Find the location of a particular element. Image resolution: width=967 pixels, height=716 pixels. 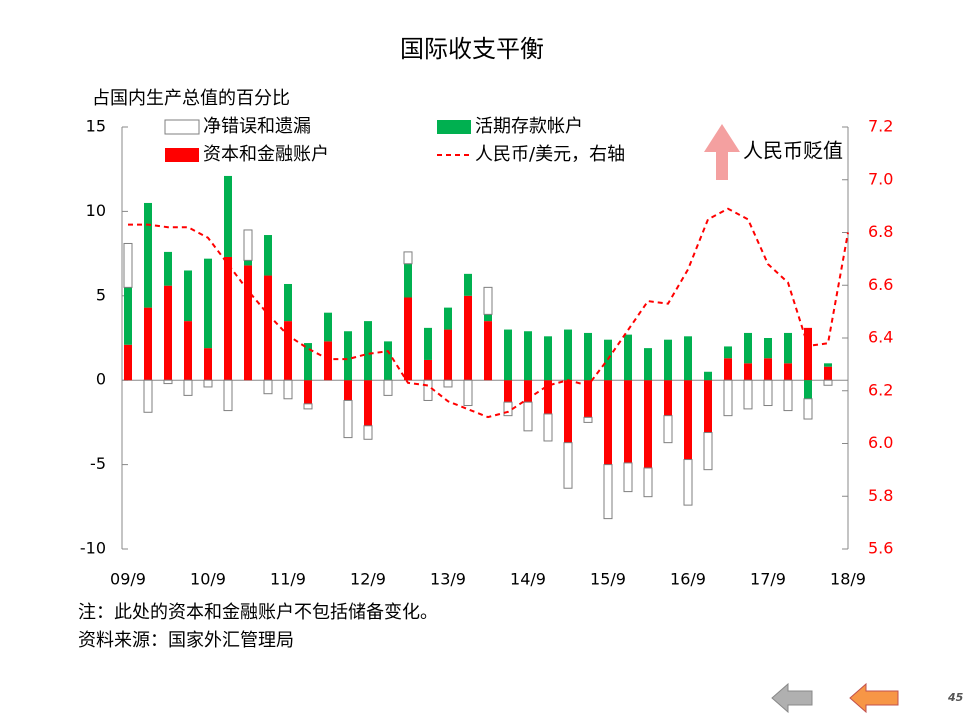

next-button is located at coordinates (874, 698).